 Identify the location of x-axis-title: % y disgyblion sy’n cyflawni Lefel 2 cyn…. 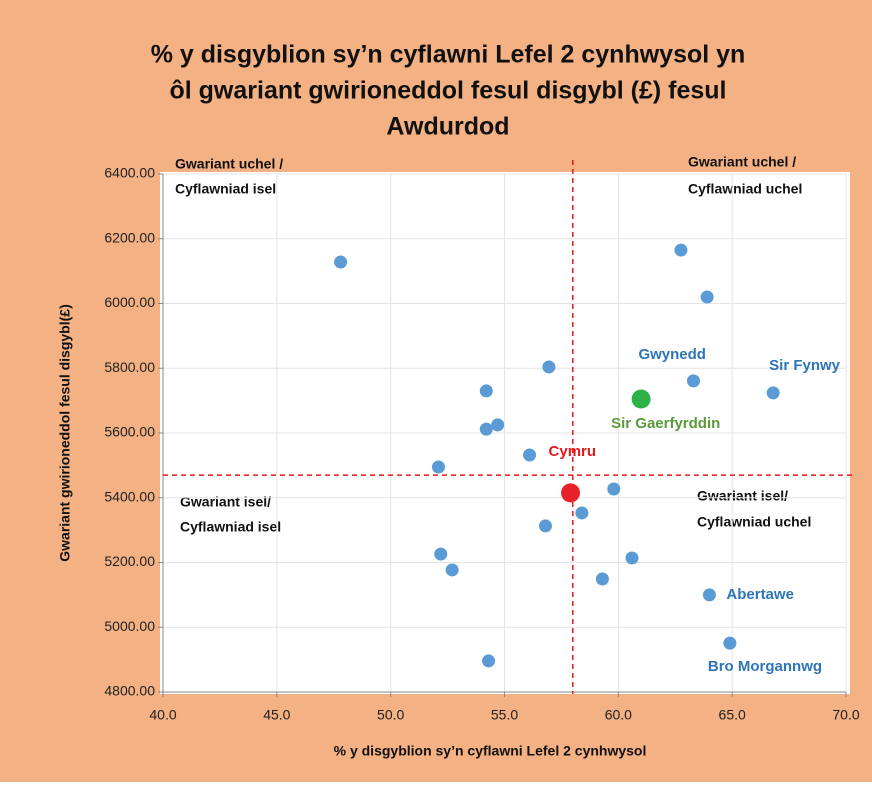
(490, 751).